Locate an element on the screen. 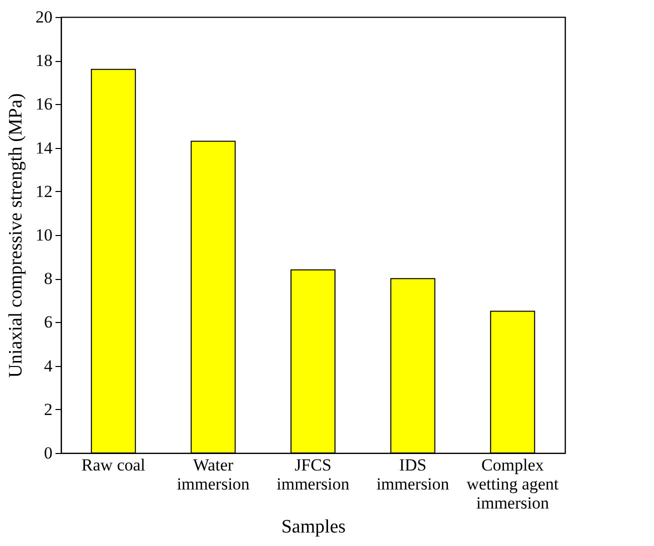 The image size is (654, 546). y-tick-label: 14 is located at coordinates (44, 148).